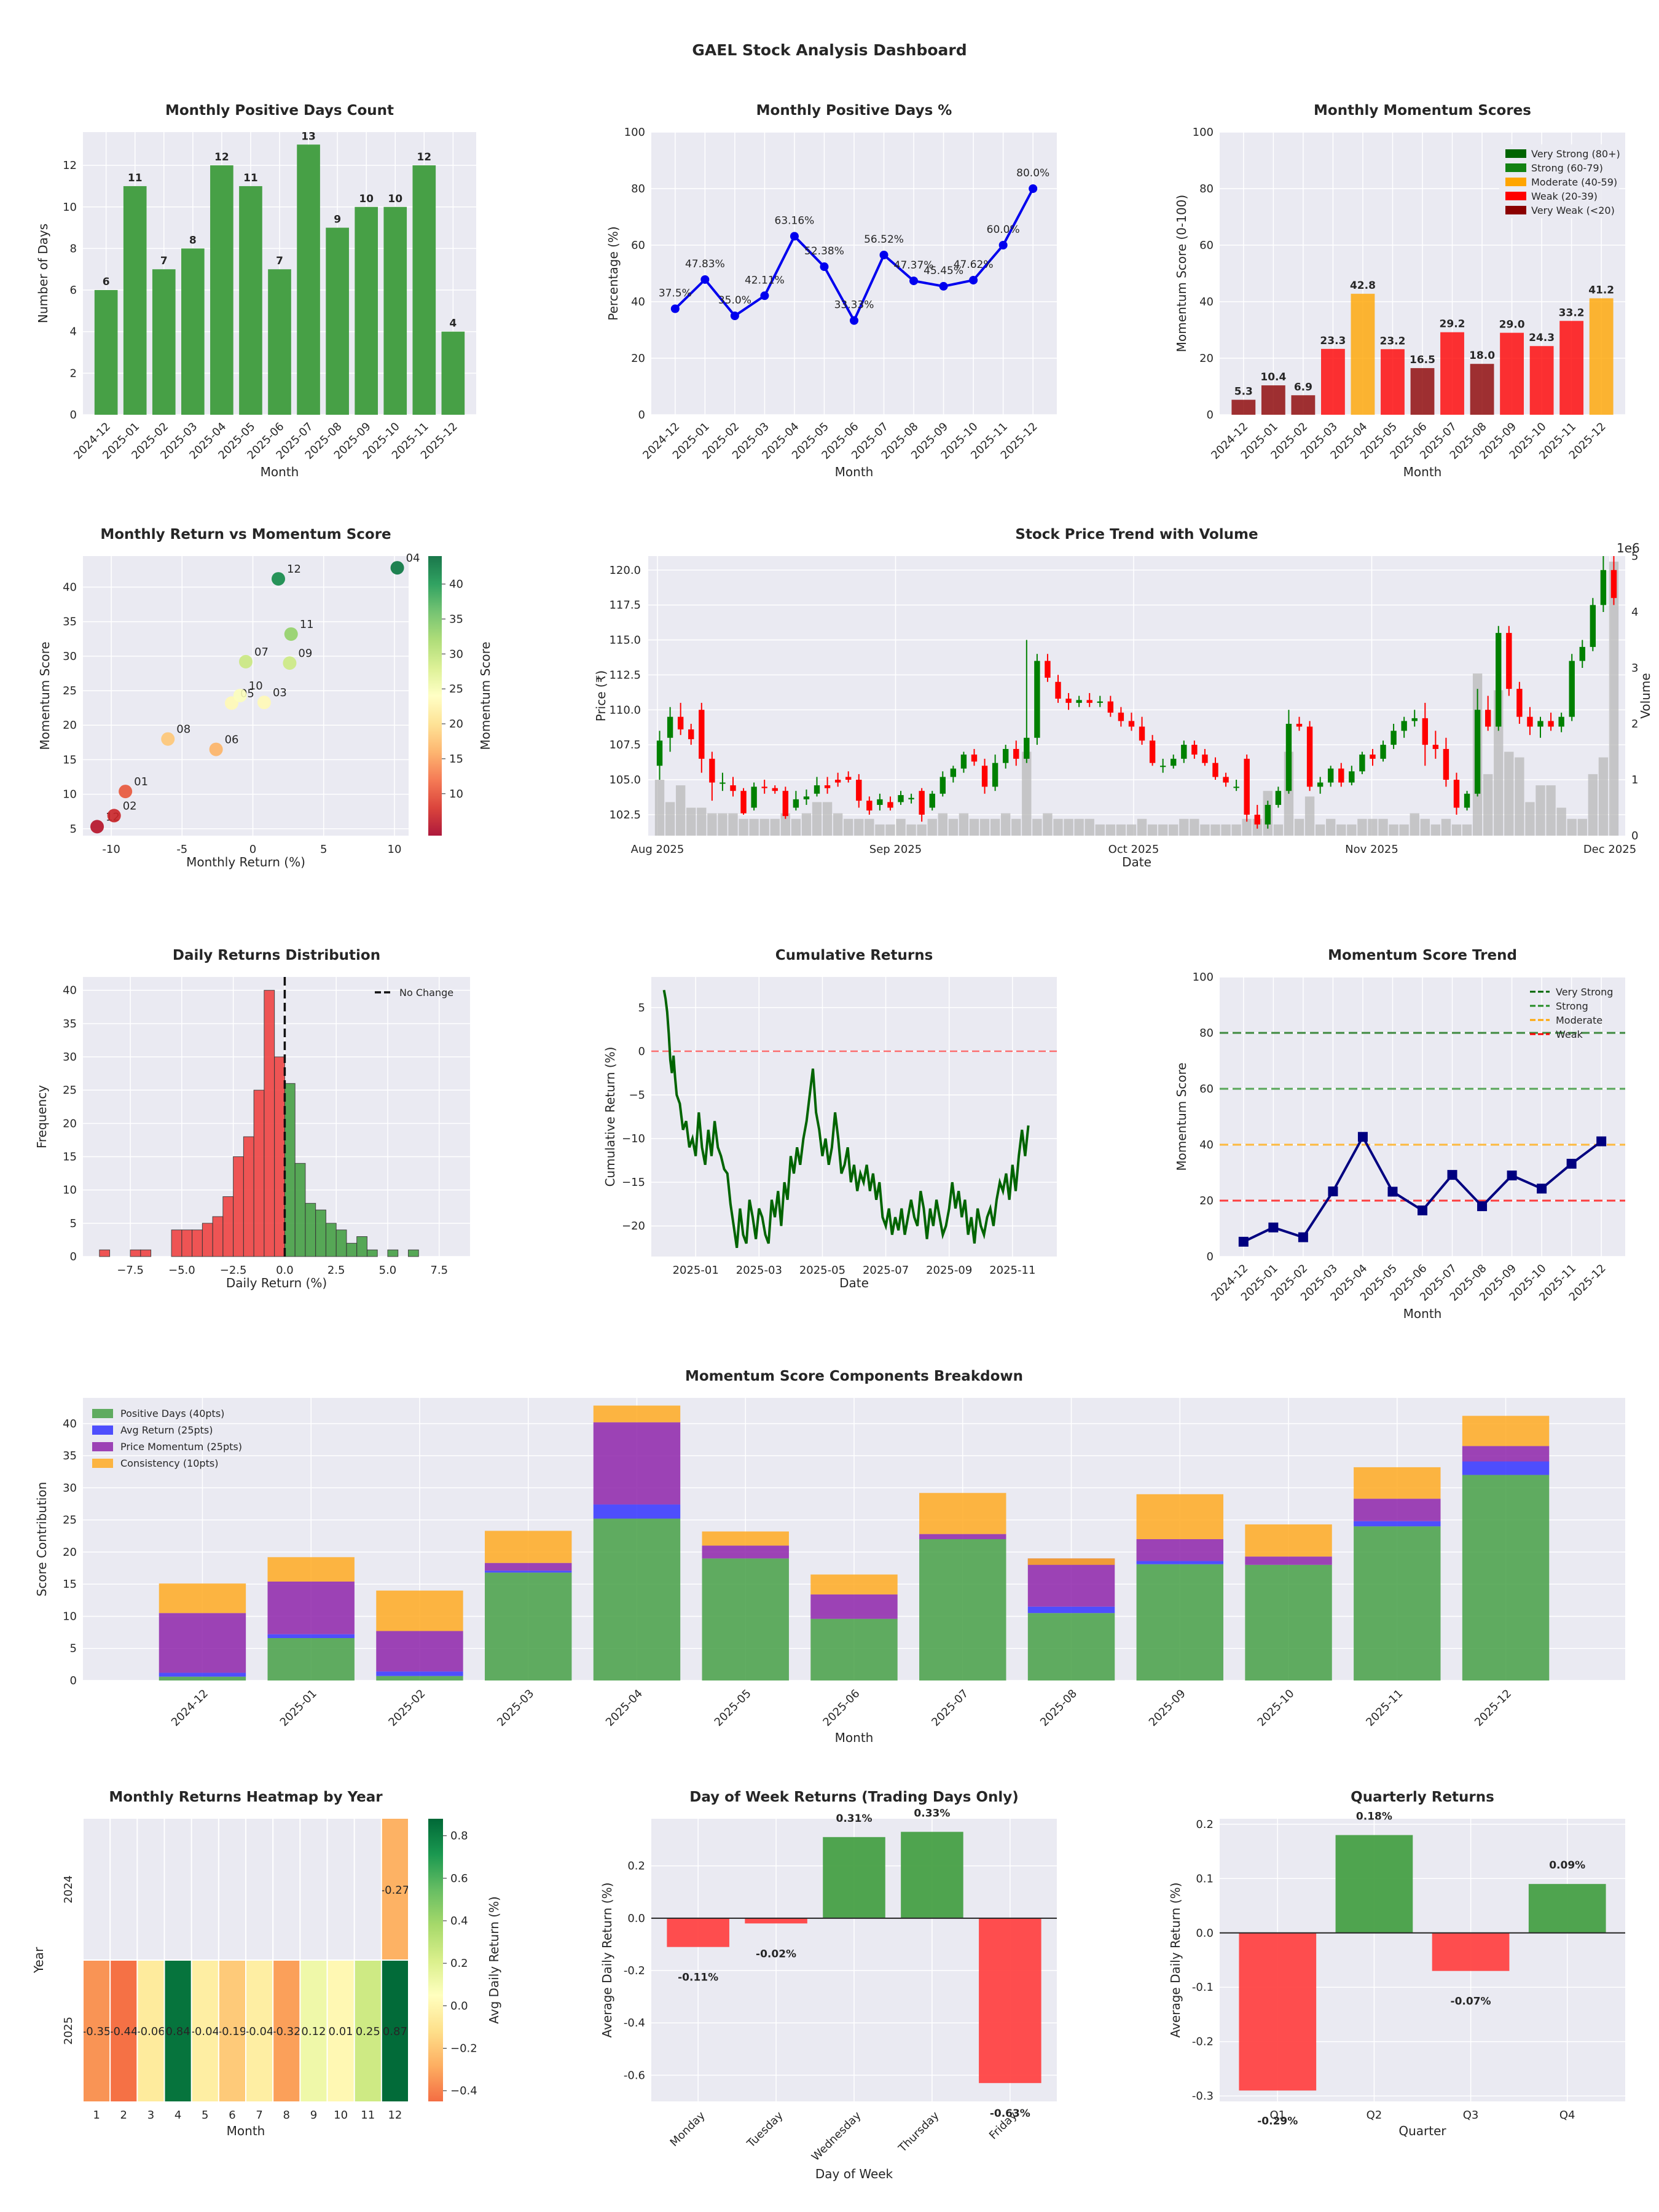  What do you see at coordinates (1277, 2115) in the screenshot?
I see `p12-xtick: Q1` at bounding box center [1277, 2115].